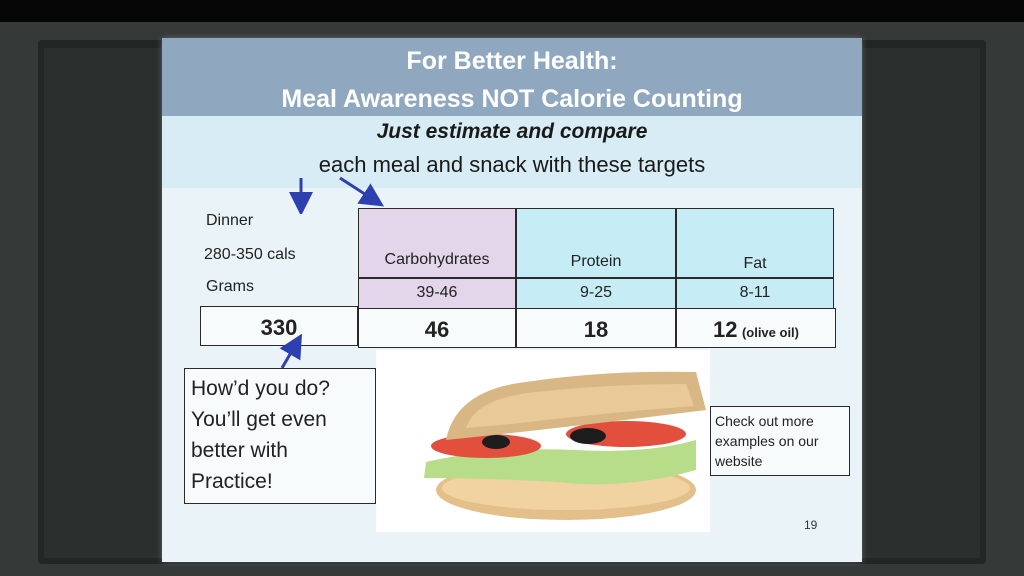  I want to click on fat-header: Fat, so click(755, 243).